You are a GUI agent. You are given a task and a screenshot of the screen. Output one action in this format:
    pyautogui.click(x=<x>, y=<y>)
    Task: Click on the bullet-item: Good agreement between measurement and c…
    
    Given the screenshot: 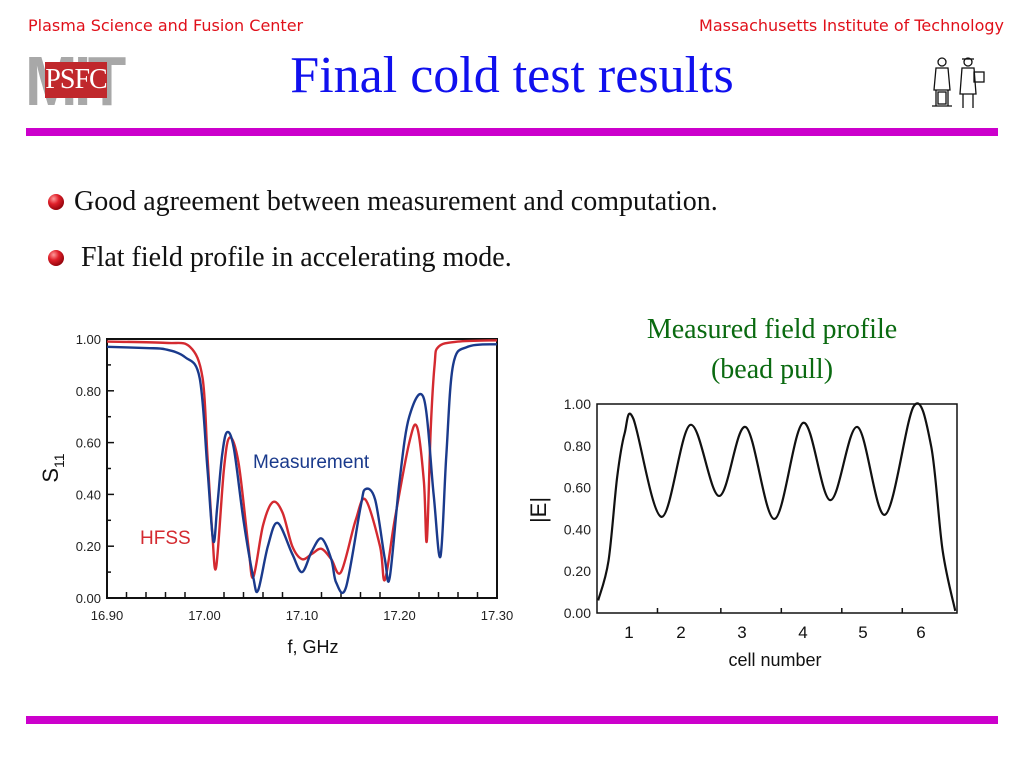 What is the action you would take?
    pyautogui.click(x=383, y=202)
    